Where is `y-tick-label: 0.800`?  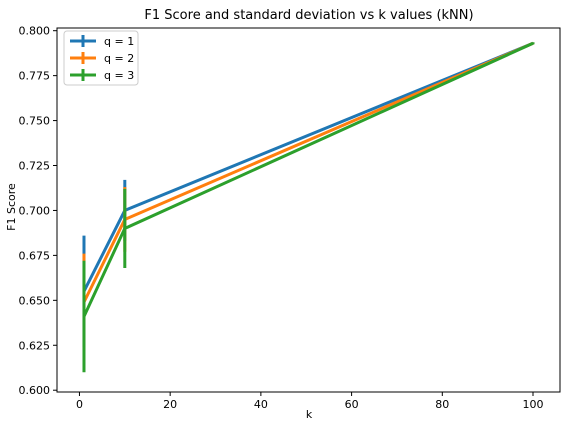
y-tick-label: 0.800 is located at coordinates (35, 31).